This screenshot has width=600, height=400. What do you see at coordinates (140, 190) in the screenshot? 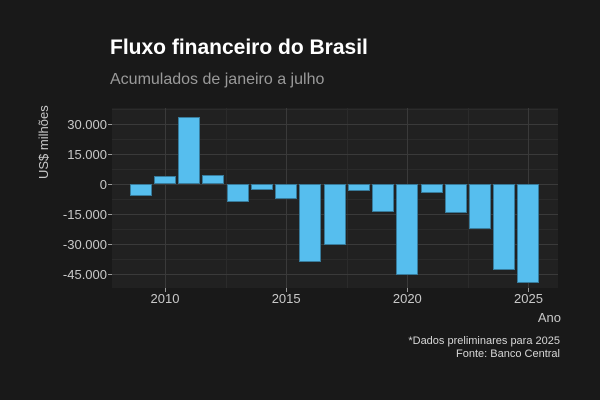
I see `bar-2009` at bounding box center [140, 190].